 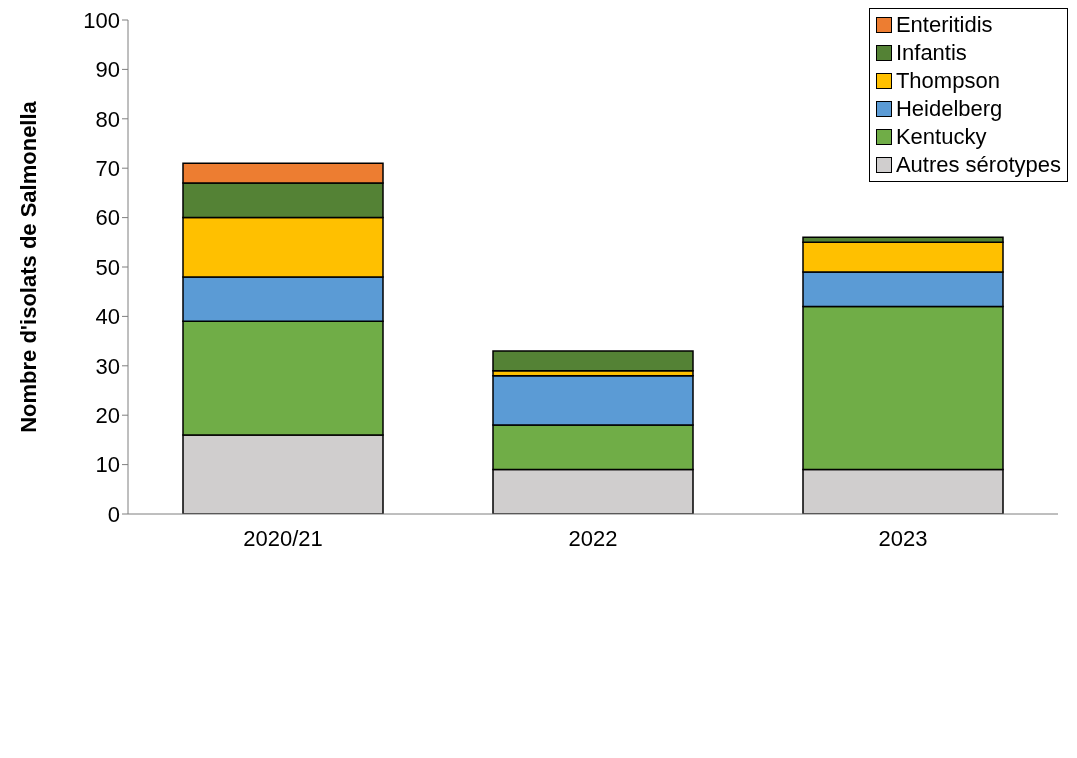 I want to click on y-tick-label: 100, so click(x=101, y=20).